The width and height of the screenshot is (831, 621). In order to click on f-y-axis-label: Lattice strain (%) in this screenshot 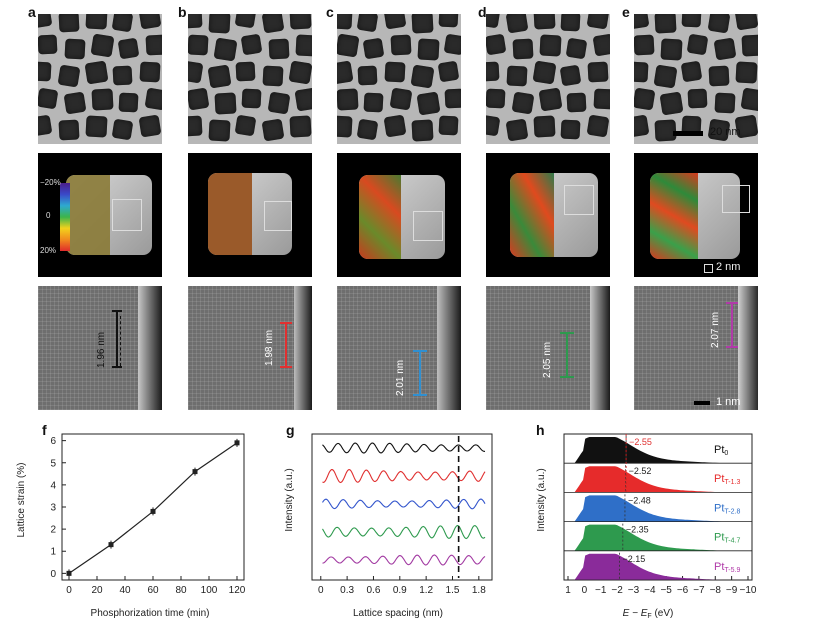, I will do `click(21, 499)`.